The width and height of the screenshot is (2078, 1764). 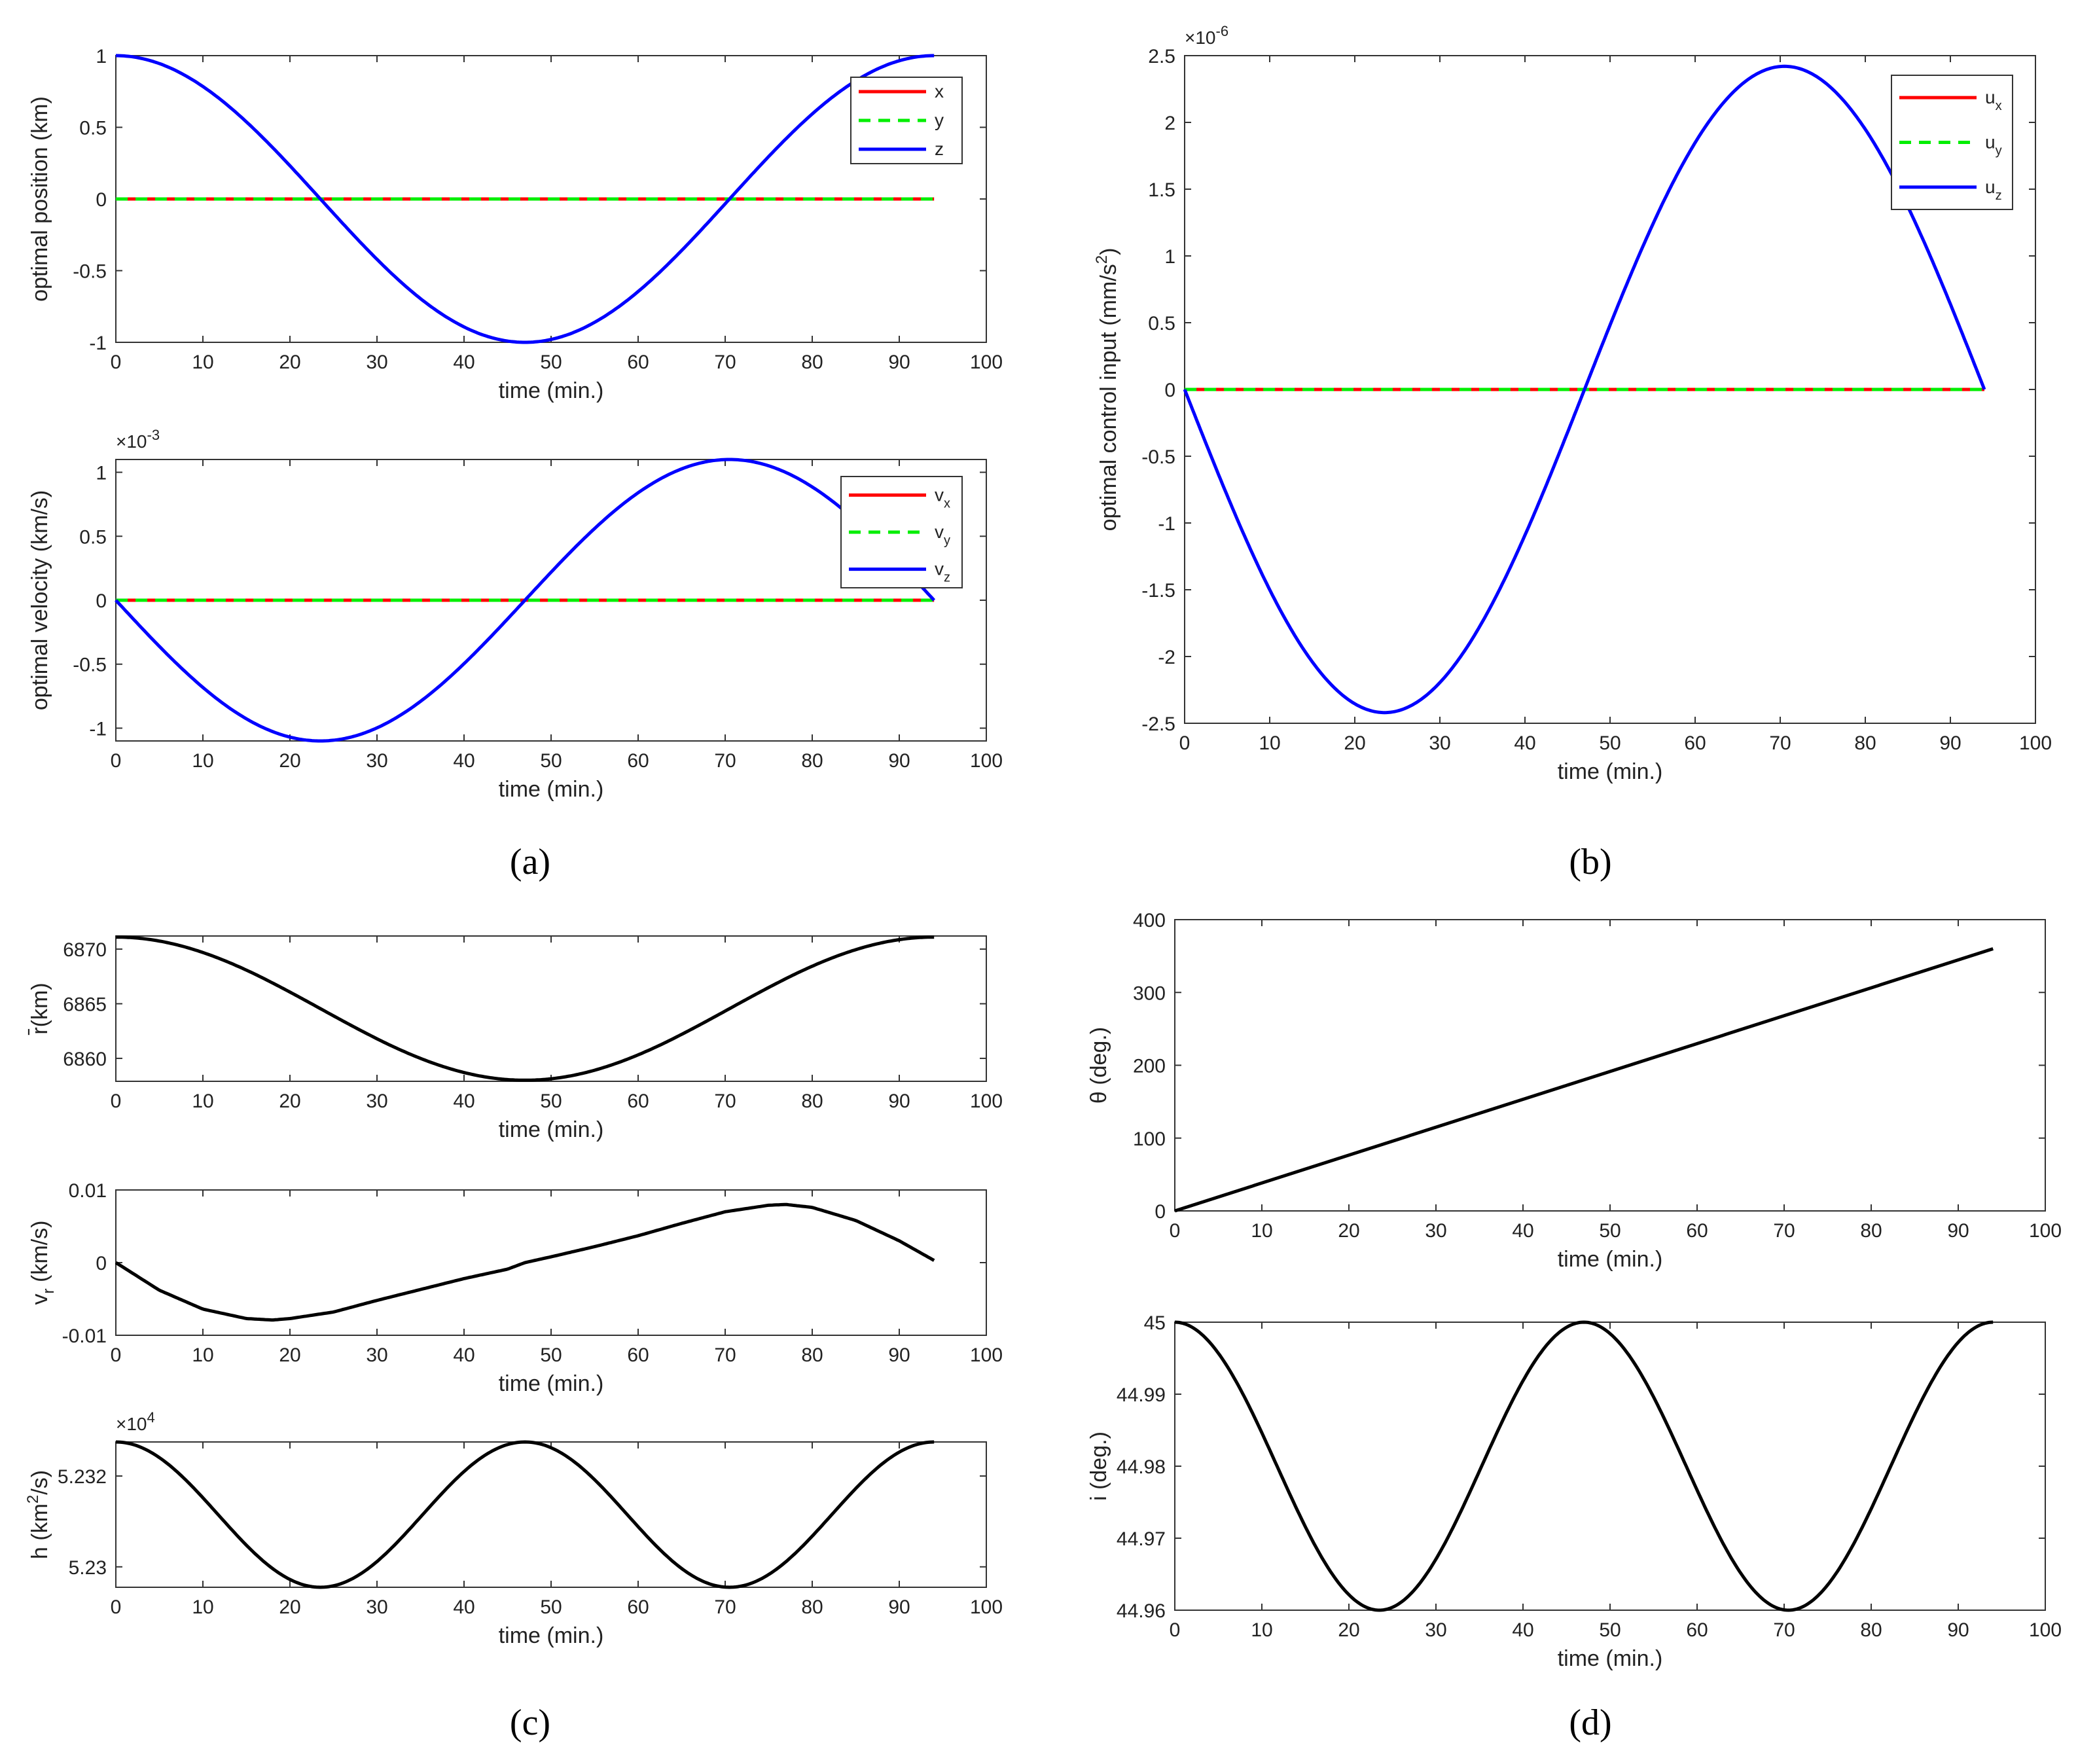 What do you see at coordinates (84, 1336) in the screenshot?
I see `y-tick-label: -0.01` at bounding box center [84, 1336].